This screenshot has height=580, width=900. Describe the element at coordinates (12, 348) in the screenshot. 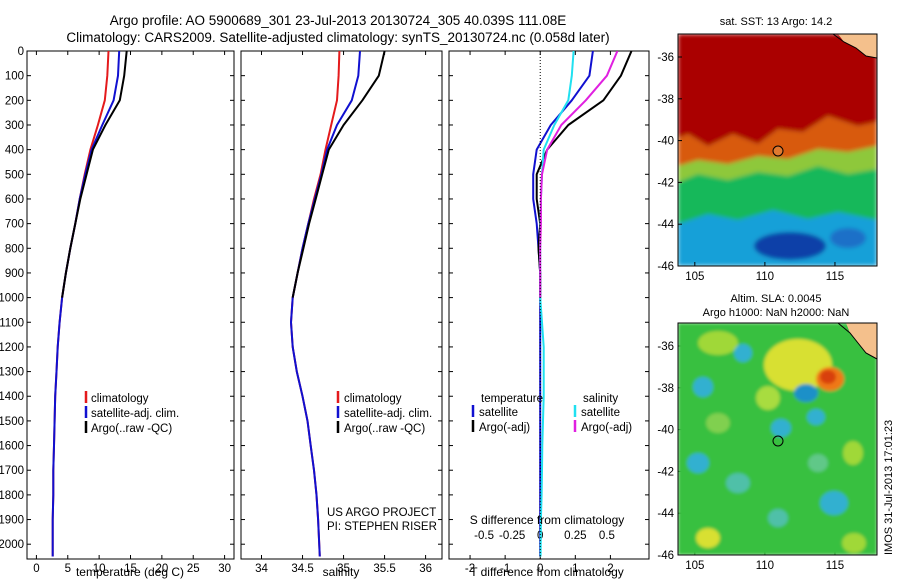

I see `depth-tick-label: 1200` at that location.